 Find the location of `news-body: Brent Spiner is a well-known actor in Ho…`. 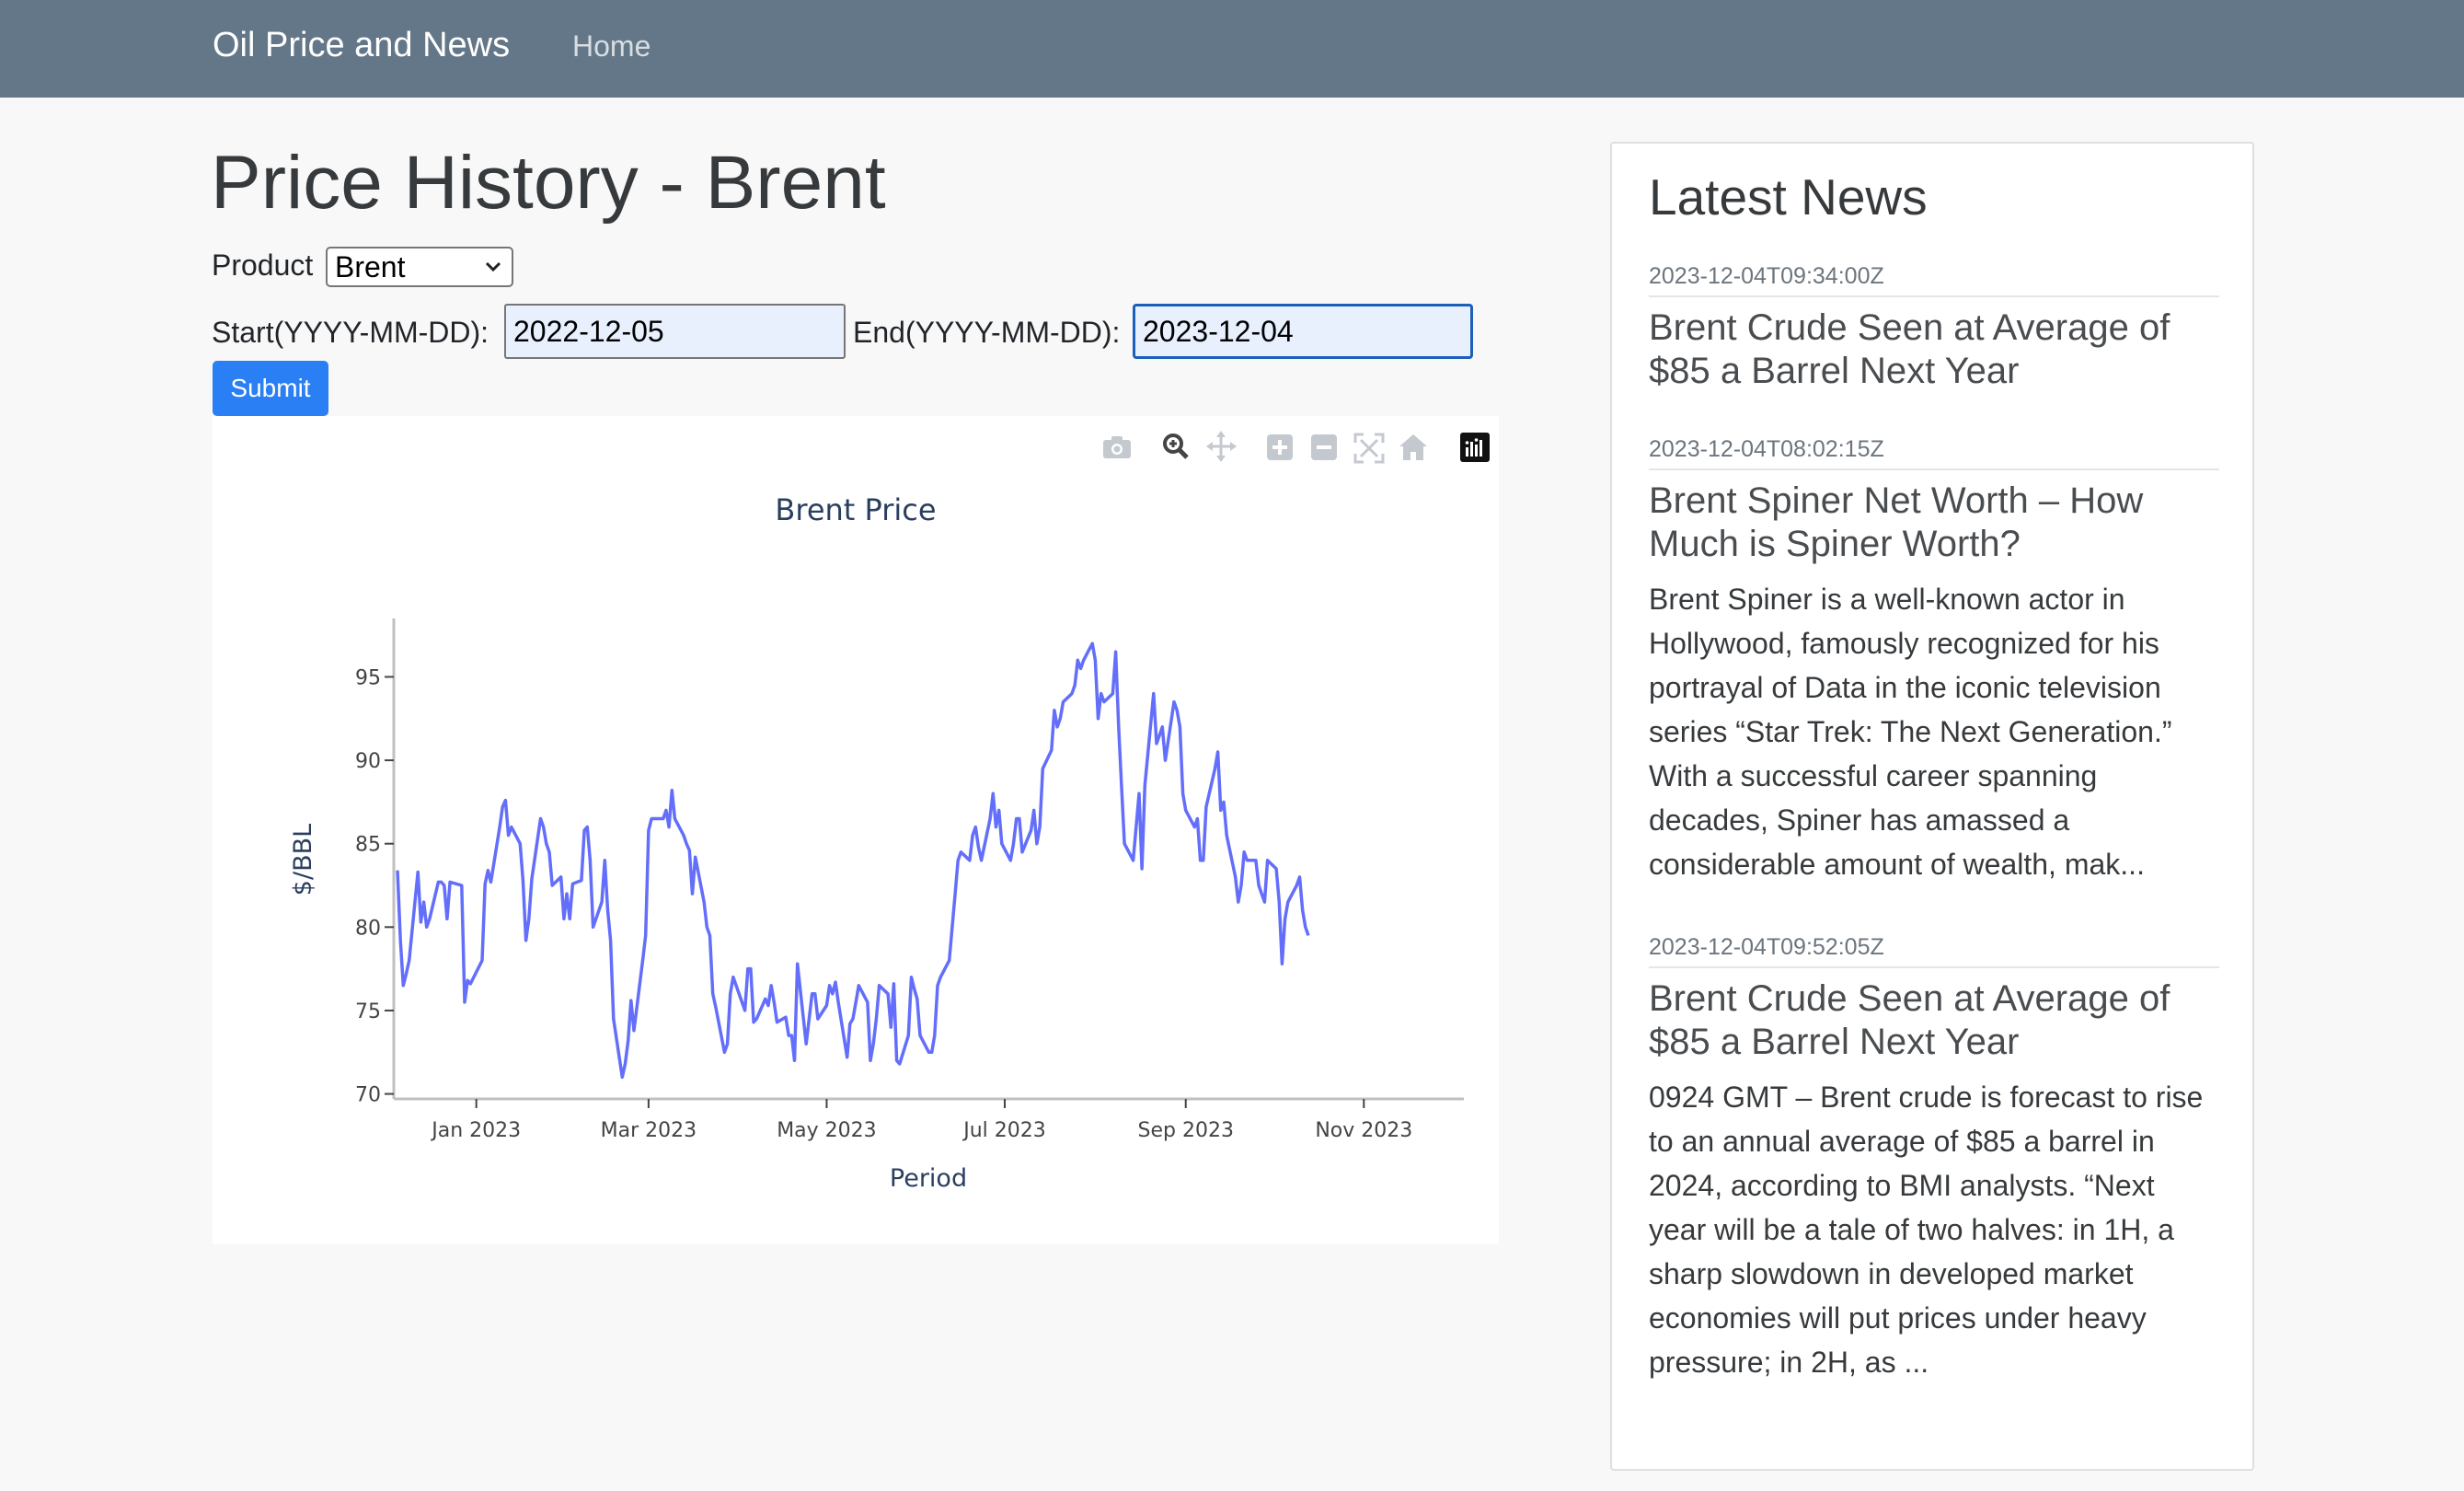

news-body: Brent Spiner is a well-known actor in Ho… is located at coordinates (1910, 732).